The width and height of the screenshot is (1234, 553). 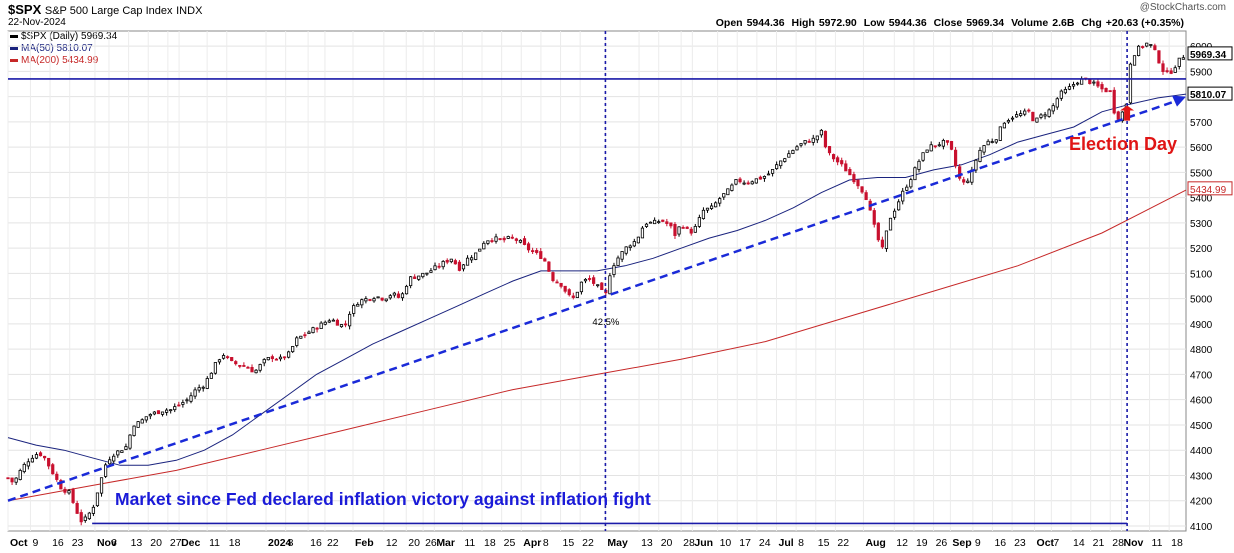 I want to click on y-tick-label: 5500, so click(x=1201, y=173).